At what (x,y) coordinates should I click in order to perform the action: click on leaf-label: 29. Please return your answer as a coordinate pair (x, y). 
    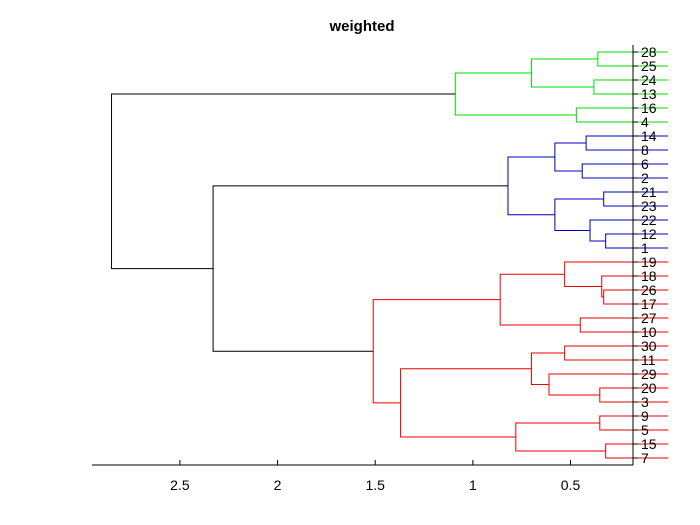
    Looking at the image, I should click on (649, 374).